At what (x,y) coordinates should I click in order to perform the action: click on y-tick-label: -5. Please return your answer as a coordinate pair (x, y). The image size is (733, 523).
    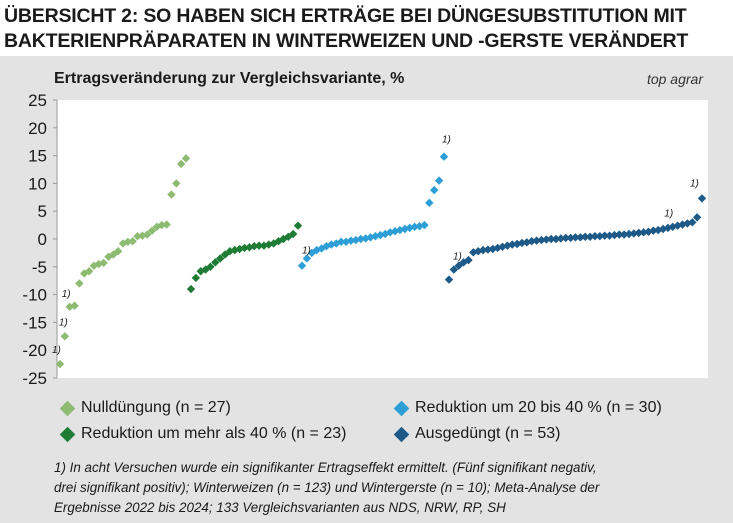
    Looking at the image, I should click on (39, 267).